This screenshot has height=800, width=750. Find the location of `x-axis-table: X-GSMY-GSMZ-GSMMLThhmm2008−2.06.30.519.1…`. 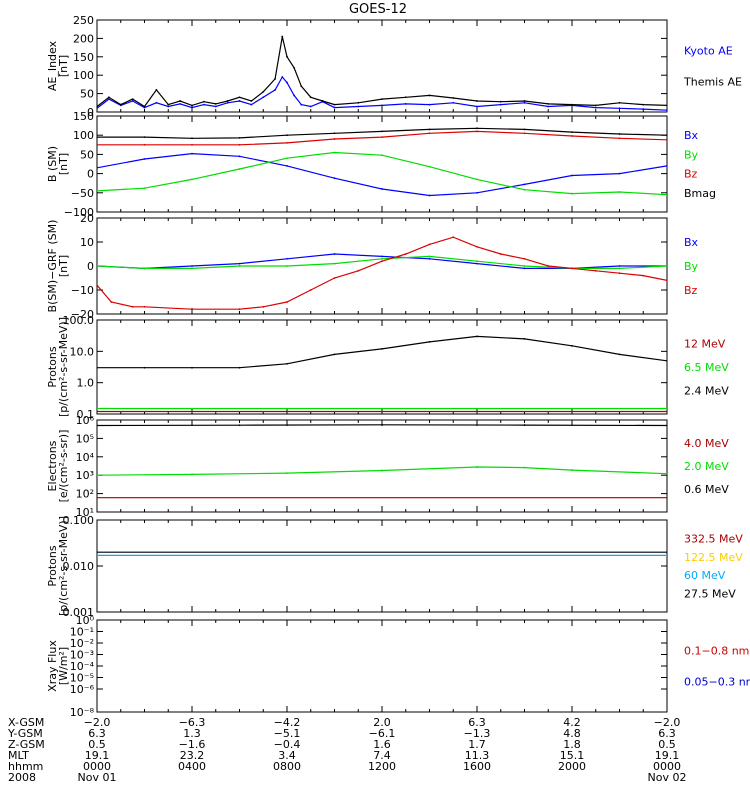

x-axis-table: X-GSMY-GSMZ-GSMMLThhmm2008−2.06.30.519.1… is located at coordinates (346, 750).